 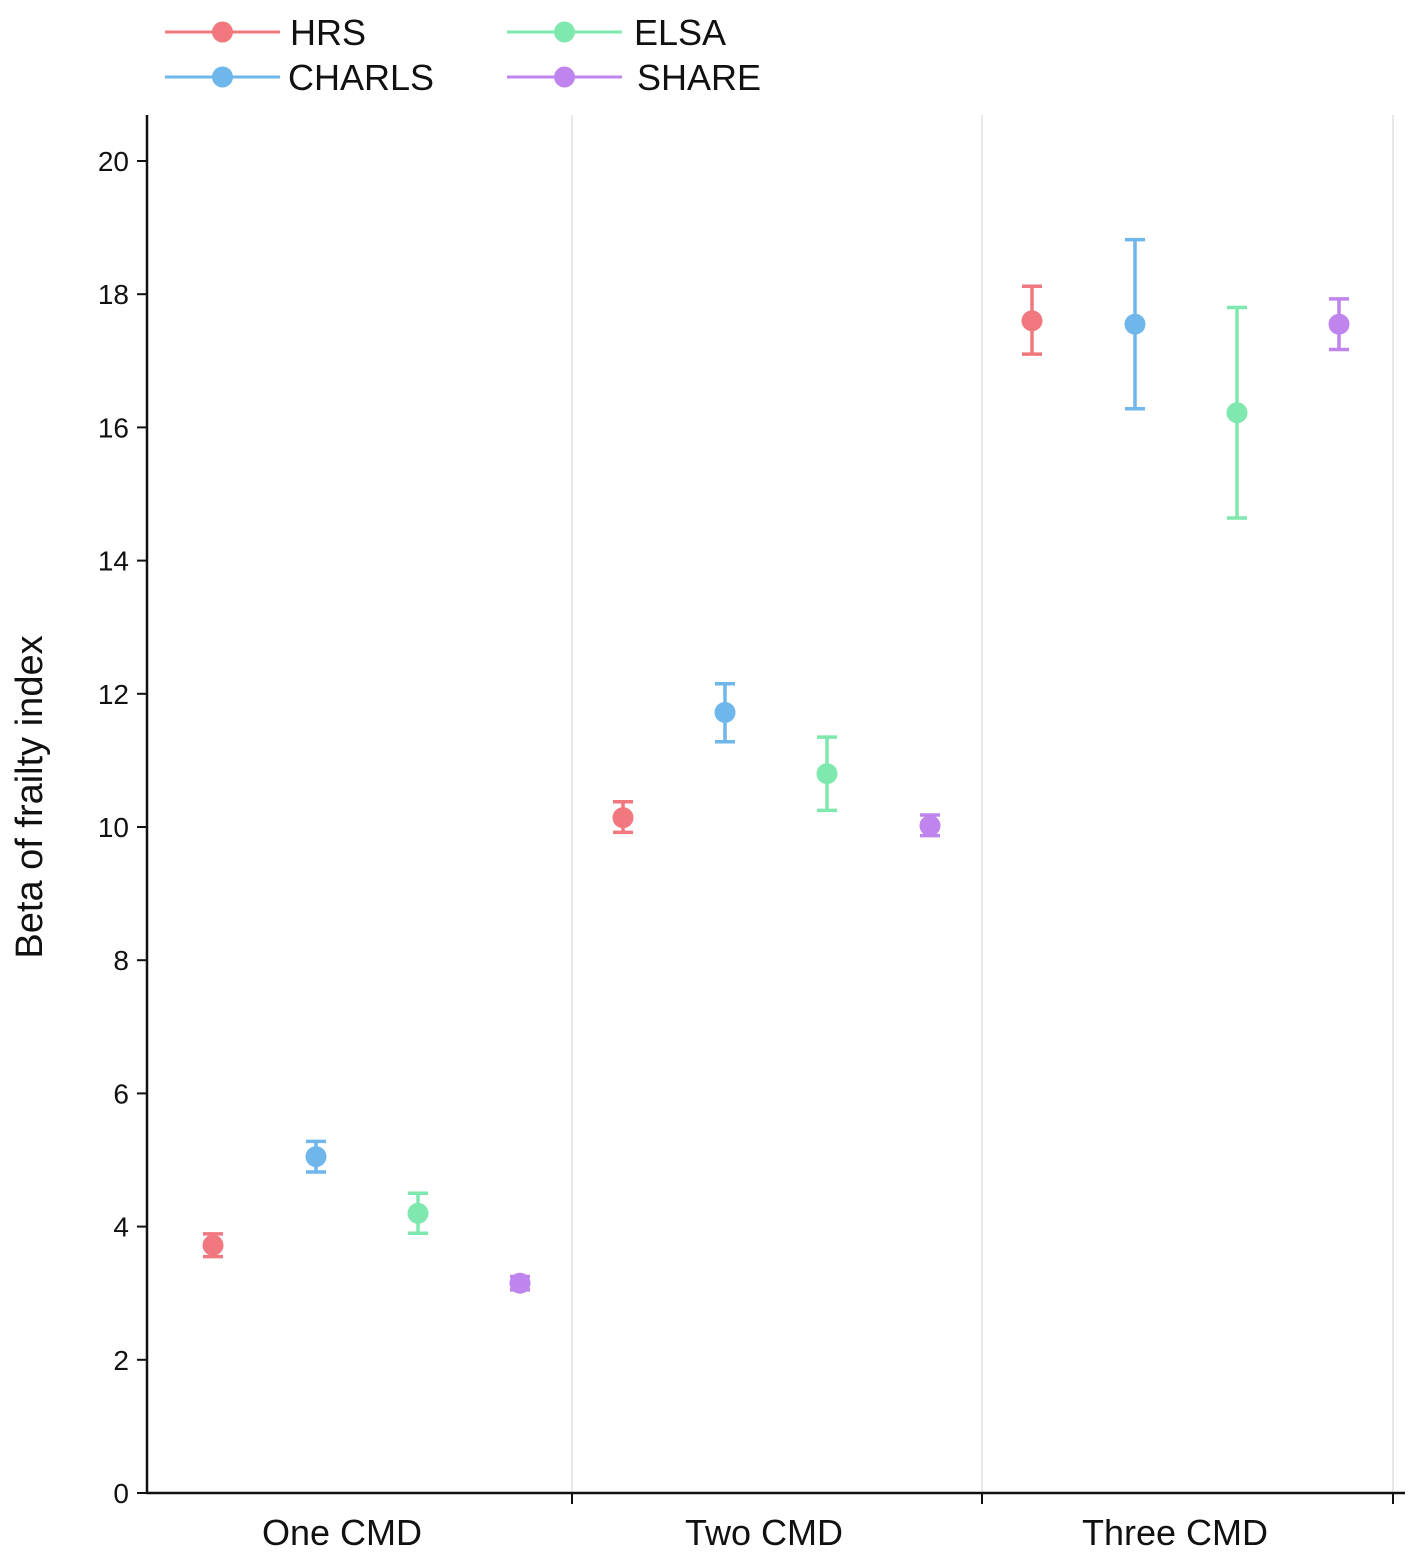 What do you see at coordinates (764, 1532) in the screenshot?
I see `x-category-label-2: Two CMD` at bounding box center [764, 1532].